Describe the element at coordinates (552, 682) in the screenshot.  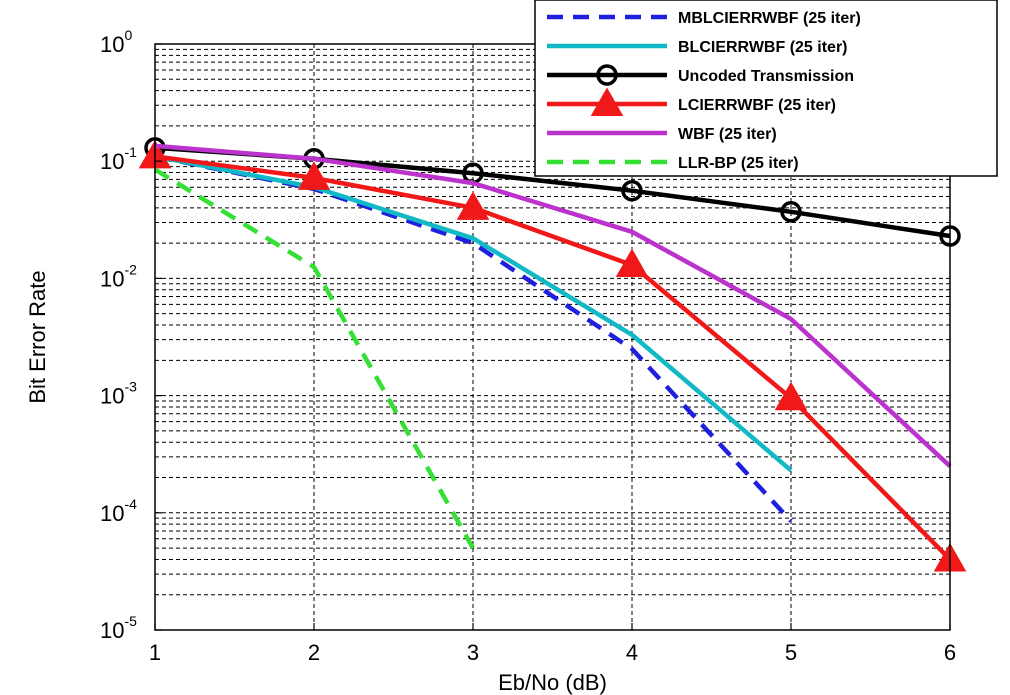
I see `x-axis-label: Eb/No (dB)` at that location.